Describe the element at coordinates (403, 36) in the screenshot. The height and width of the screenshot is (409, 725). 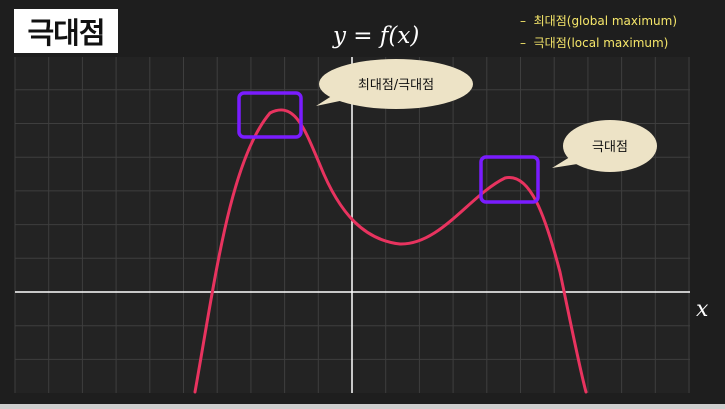
I see `equation-arg: (x)` at that location.